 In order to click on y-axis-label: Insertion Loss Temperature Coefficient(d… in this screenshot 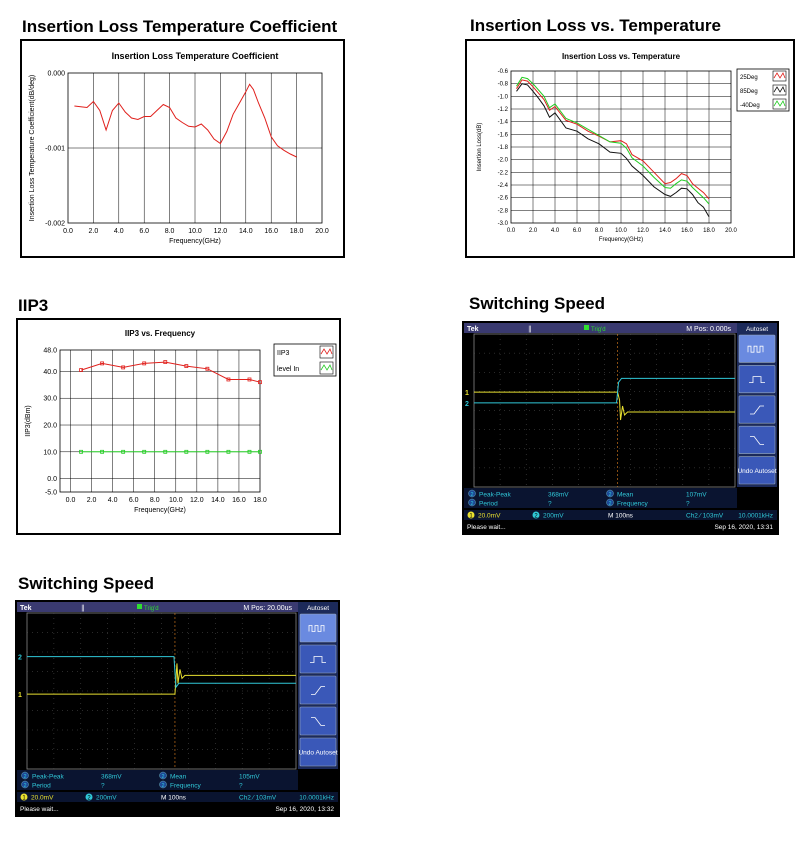, I will do `click(32, 148)`.